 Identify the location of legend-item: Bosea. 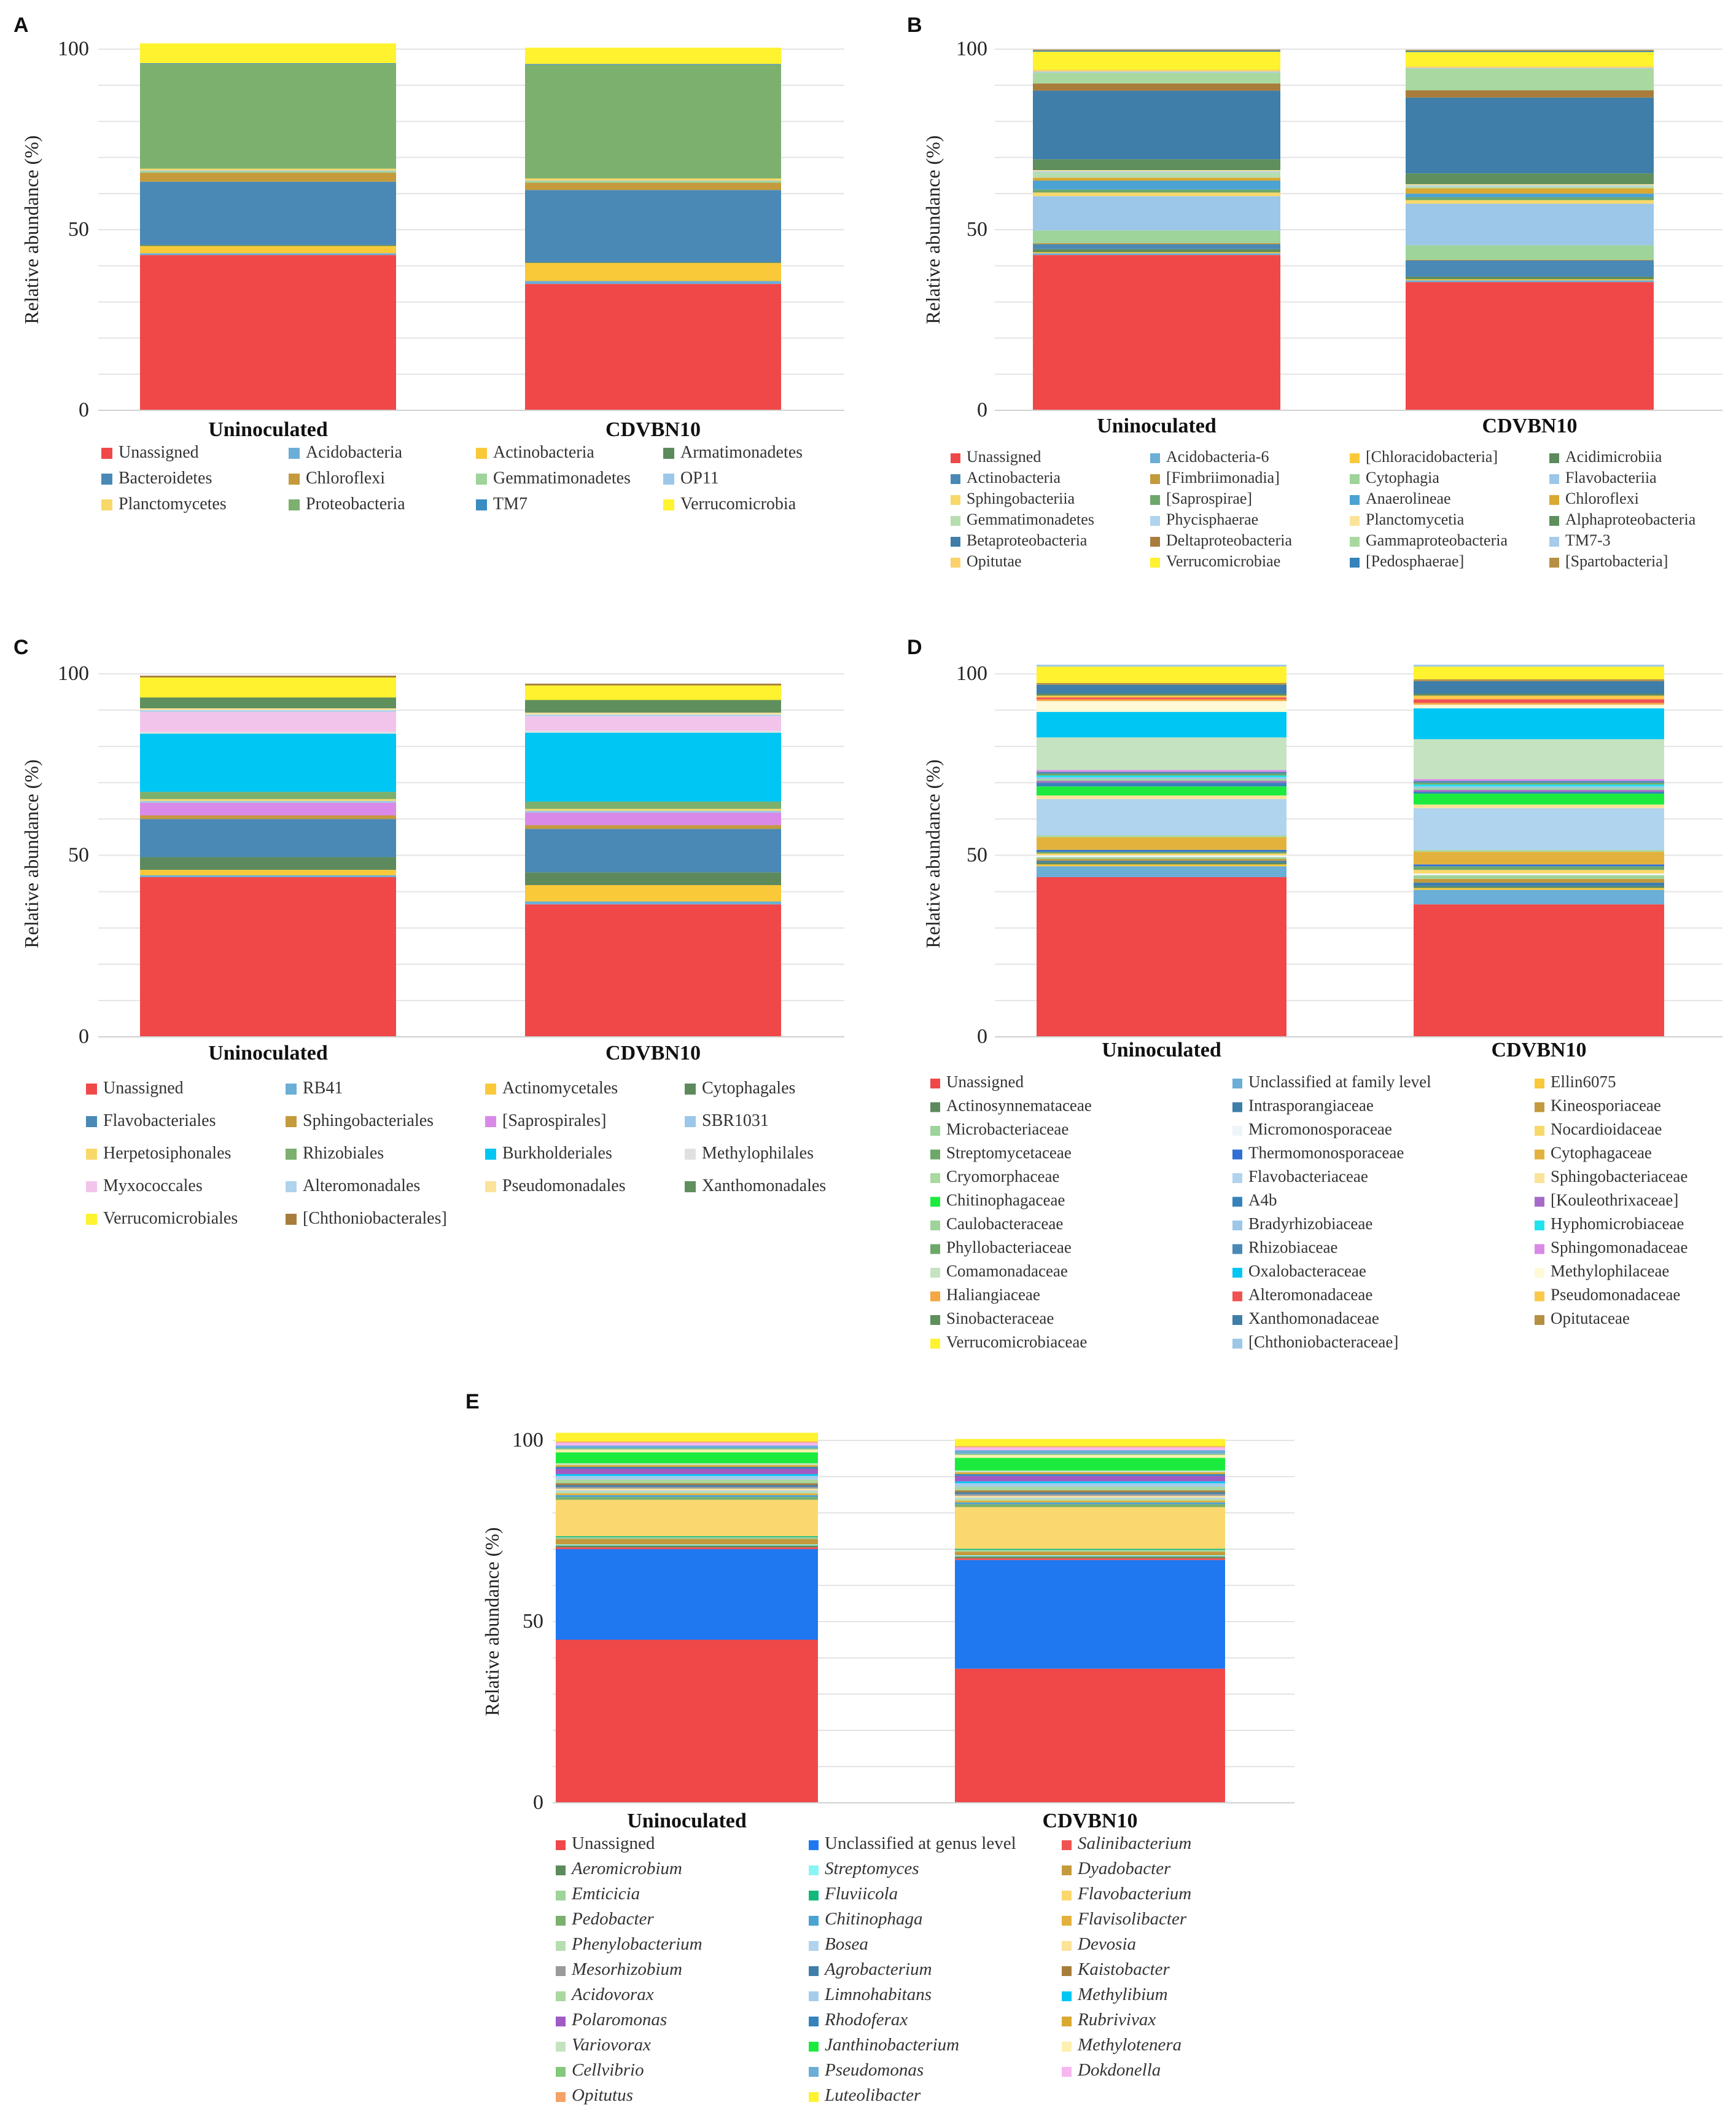
(838, 1944).